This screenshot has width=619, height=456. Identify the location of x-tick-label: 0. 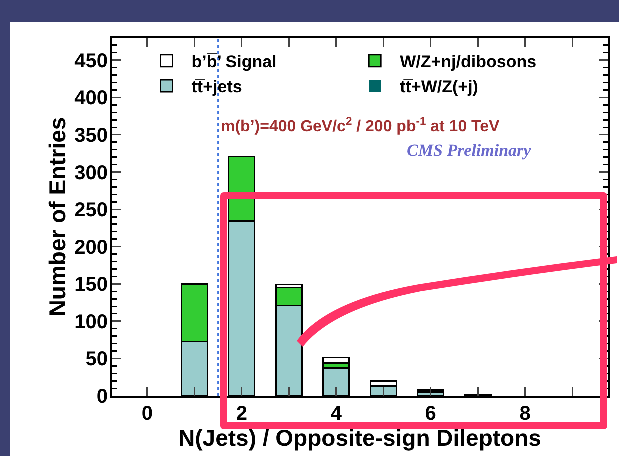
(147, 414).